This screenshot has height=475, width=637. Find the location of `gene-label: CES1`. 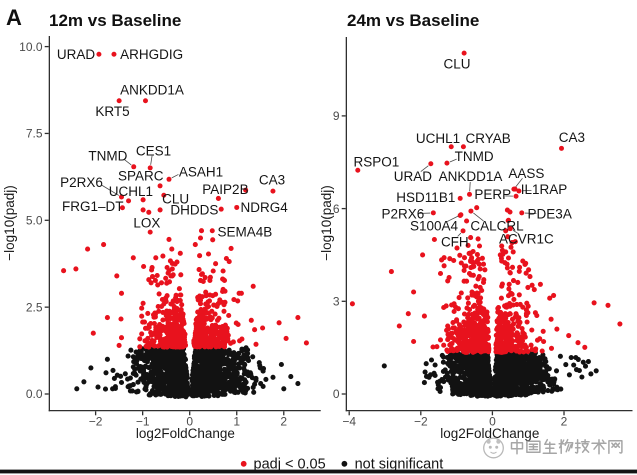

gene-label: CES1 is located at coordinates (153, 151).